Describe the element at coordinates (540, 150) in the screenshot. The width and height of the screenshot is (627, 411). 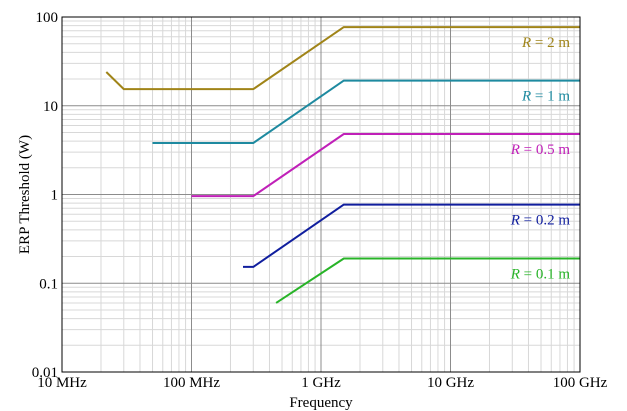
I see `series-label: R = 0.5 m` at that location.